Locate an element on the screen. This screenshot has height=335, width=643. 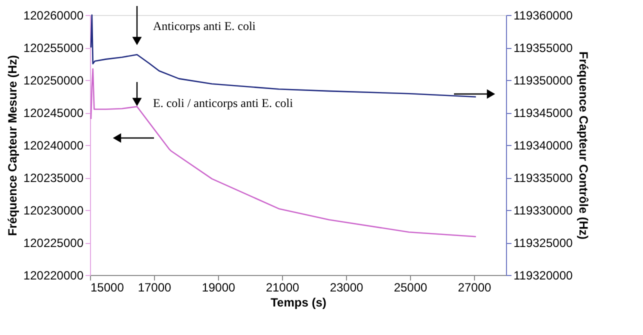
x-tick-label: 27000 is located at coordinates (475, 287).